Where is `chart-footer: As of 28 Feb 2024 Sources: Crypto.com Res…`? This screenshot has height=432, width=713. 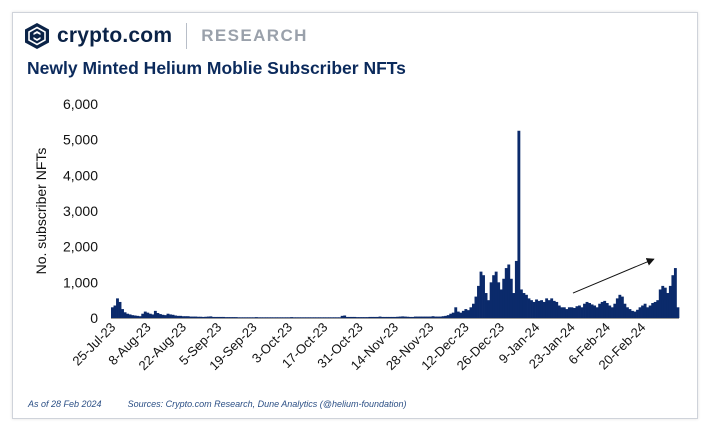 chart-footer: As of 28 Feb 2024 Sources: Crypto.com Res… is located at coordinates (217, 404).